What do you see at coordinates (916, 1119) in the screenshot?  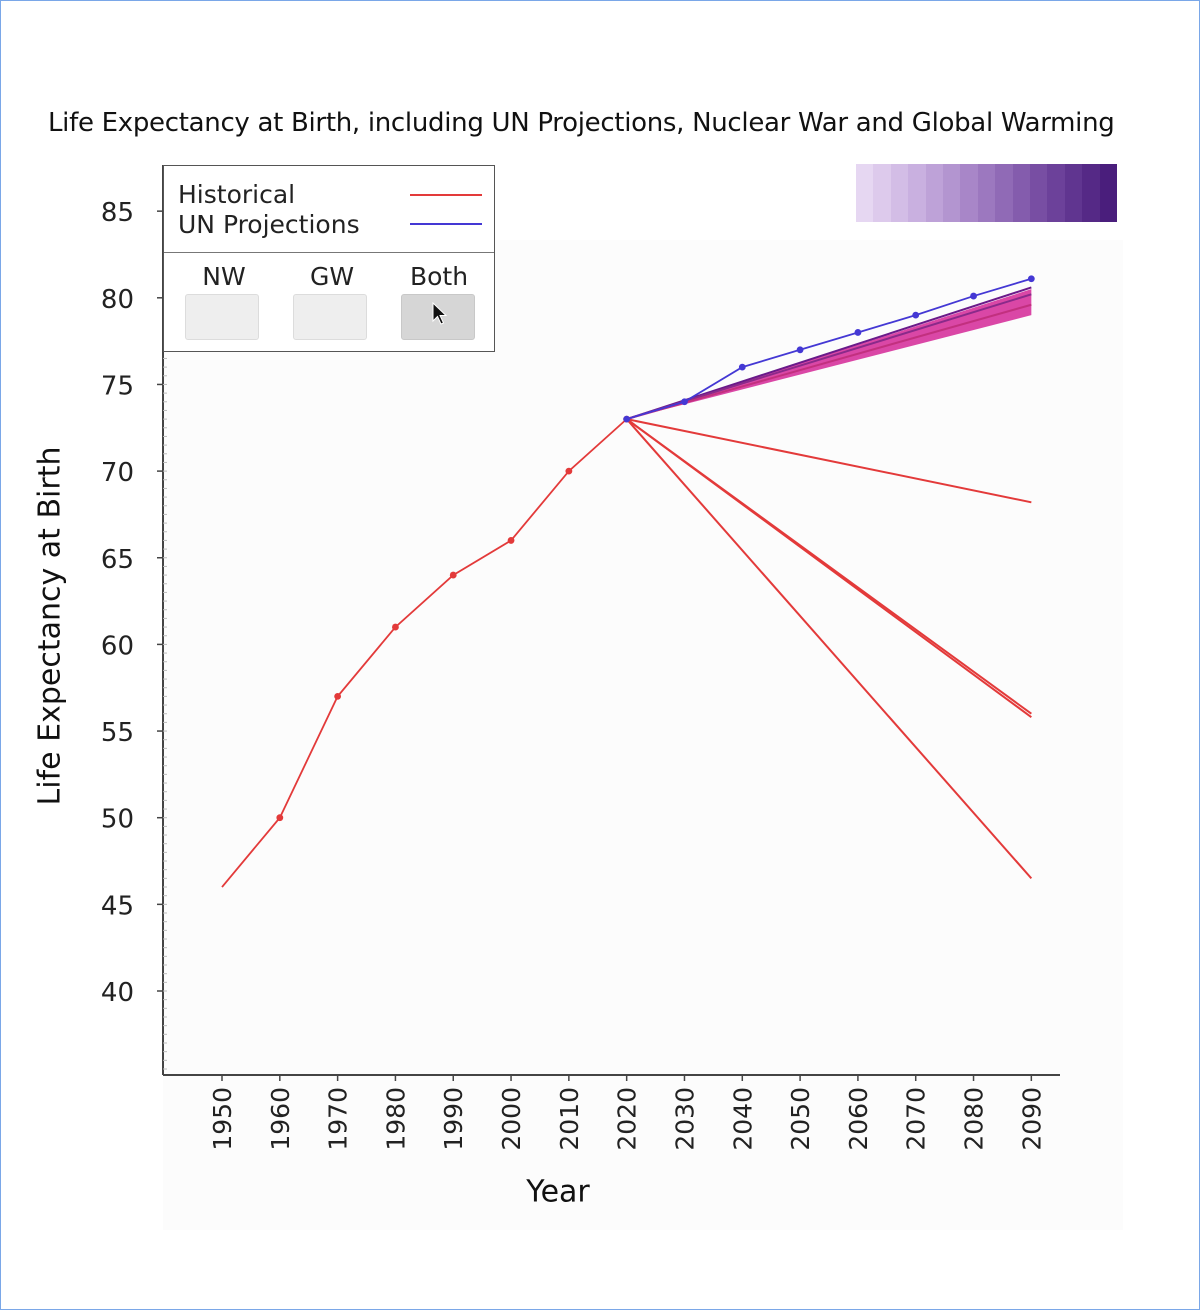 I see `x-tick-label: 2070` at bounding box center [916, 1119].